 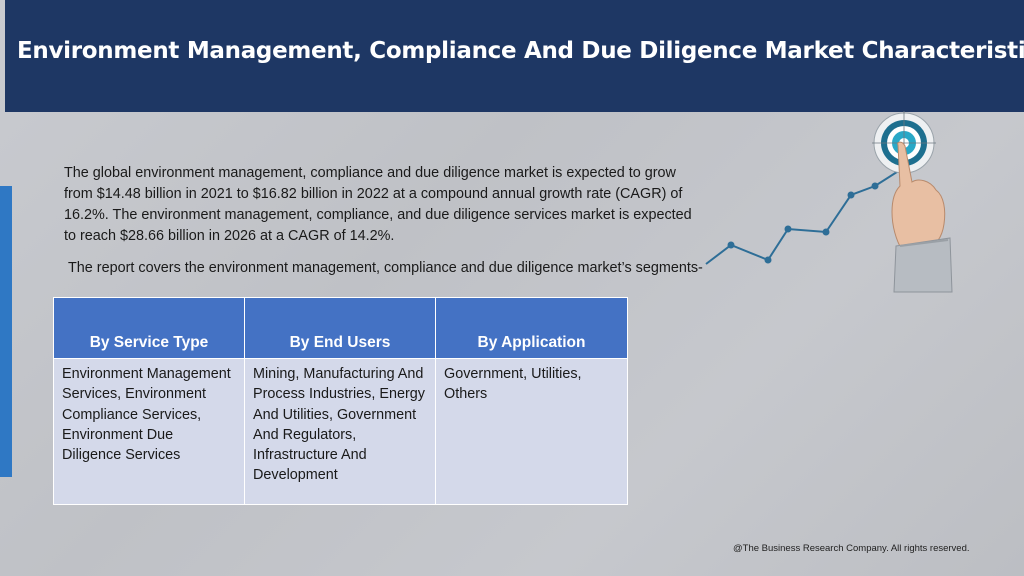 What do you see at coordinates (904, 143) in the screenshot?
I see `target-icon` at bounding box center [904, 143].